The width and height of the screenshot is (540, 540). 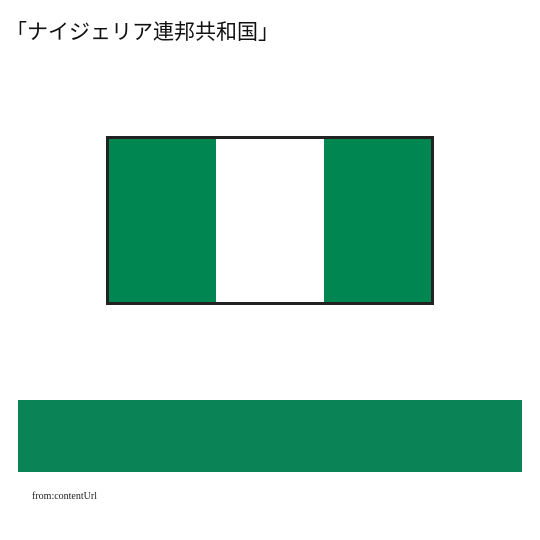 I want to click on green-banner, so click(x=270, y=436).